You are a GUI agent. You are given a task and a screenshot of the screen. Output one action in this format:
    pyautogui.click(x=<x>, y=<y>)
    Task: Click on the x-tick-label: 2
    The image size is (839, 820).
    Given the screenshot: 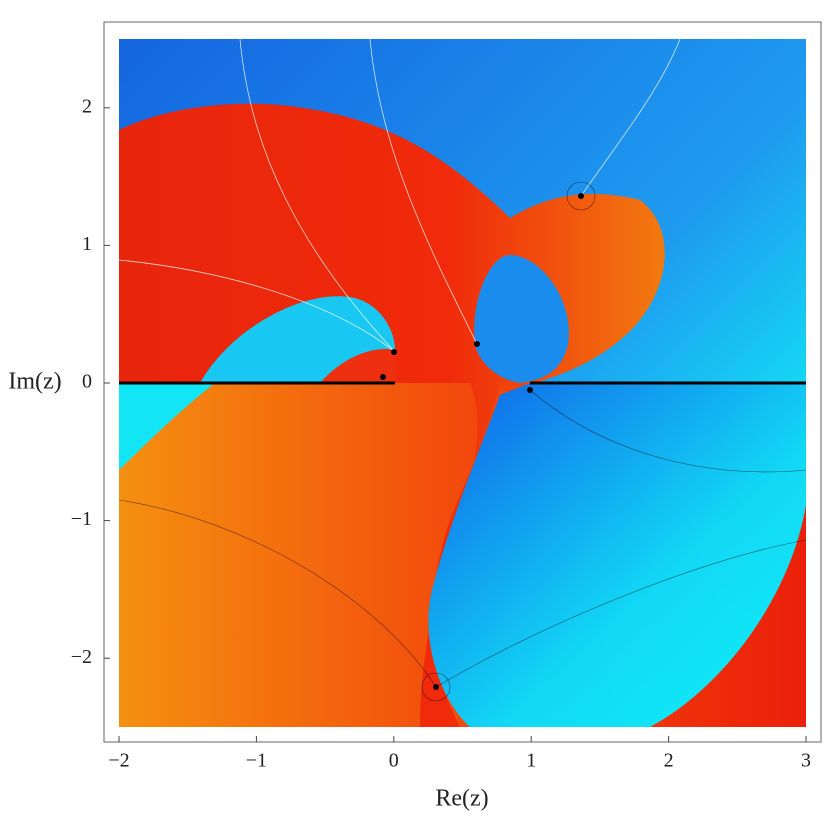 What is the action you would take?
    pyautogui.click(x=669, y=761)
    